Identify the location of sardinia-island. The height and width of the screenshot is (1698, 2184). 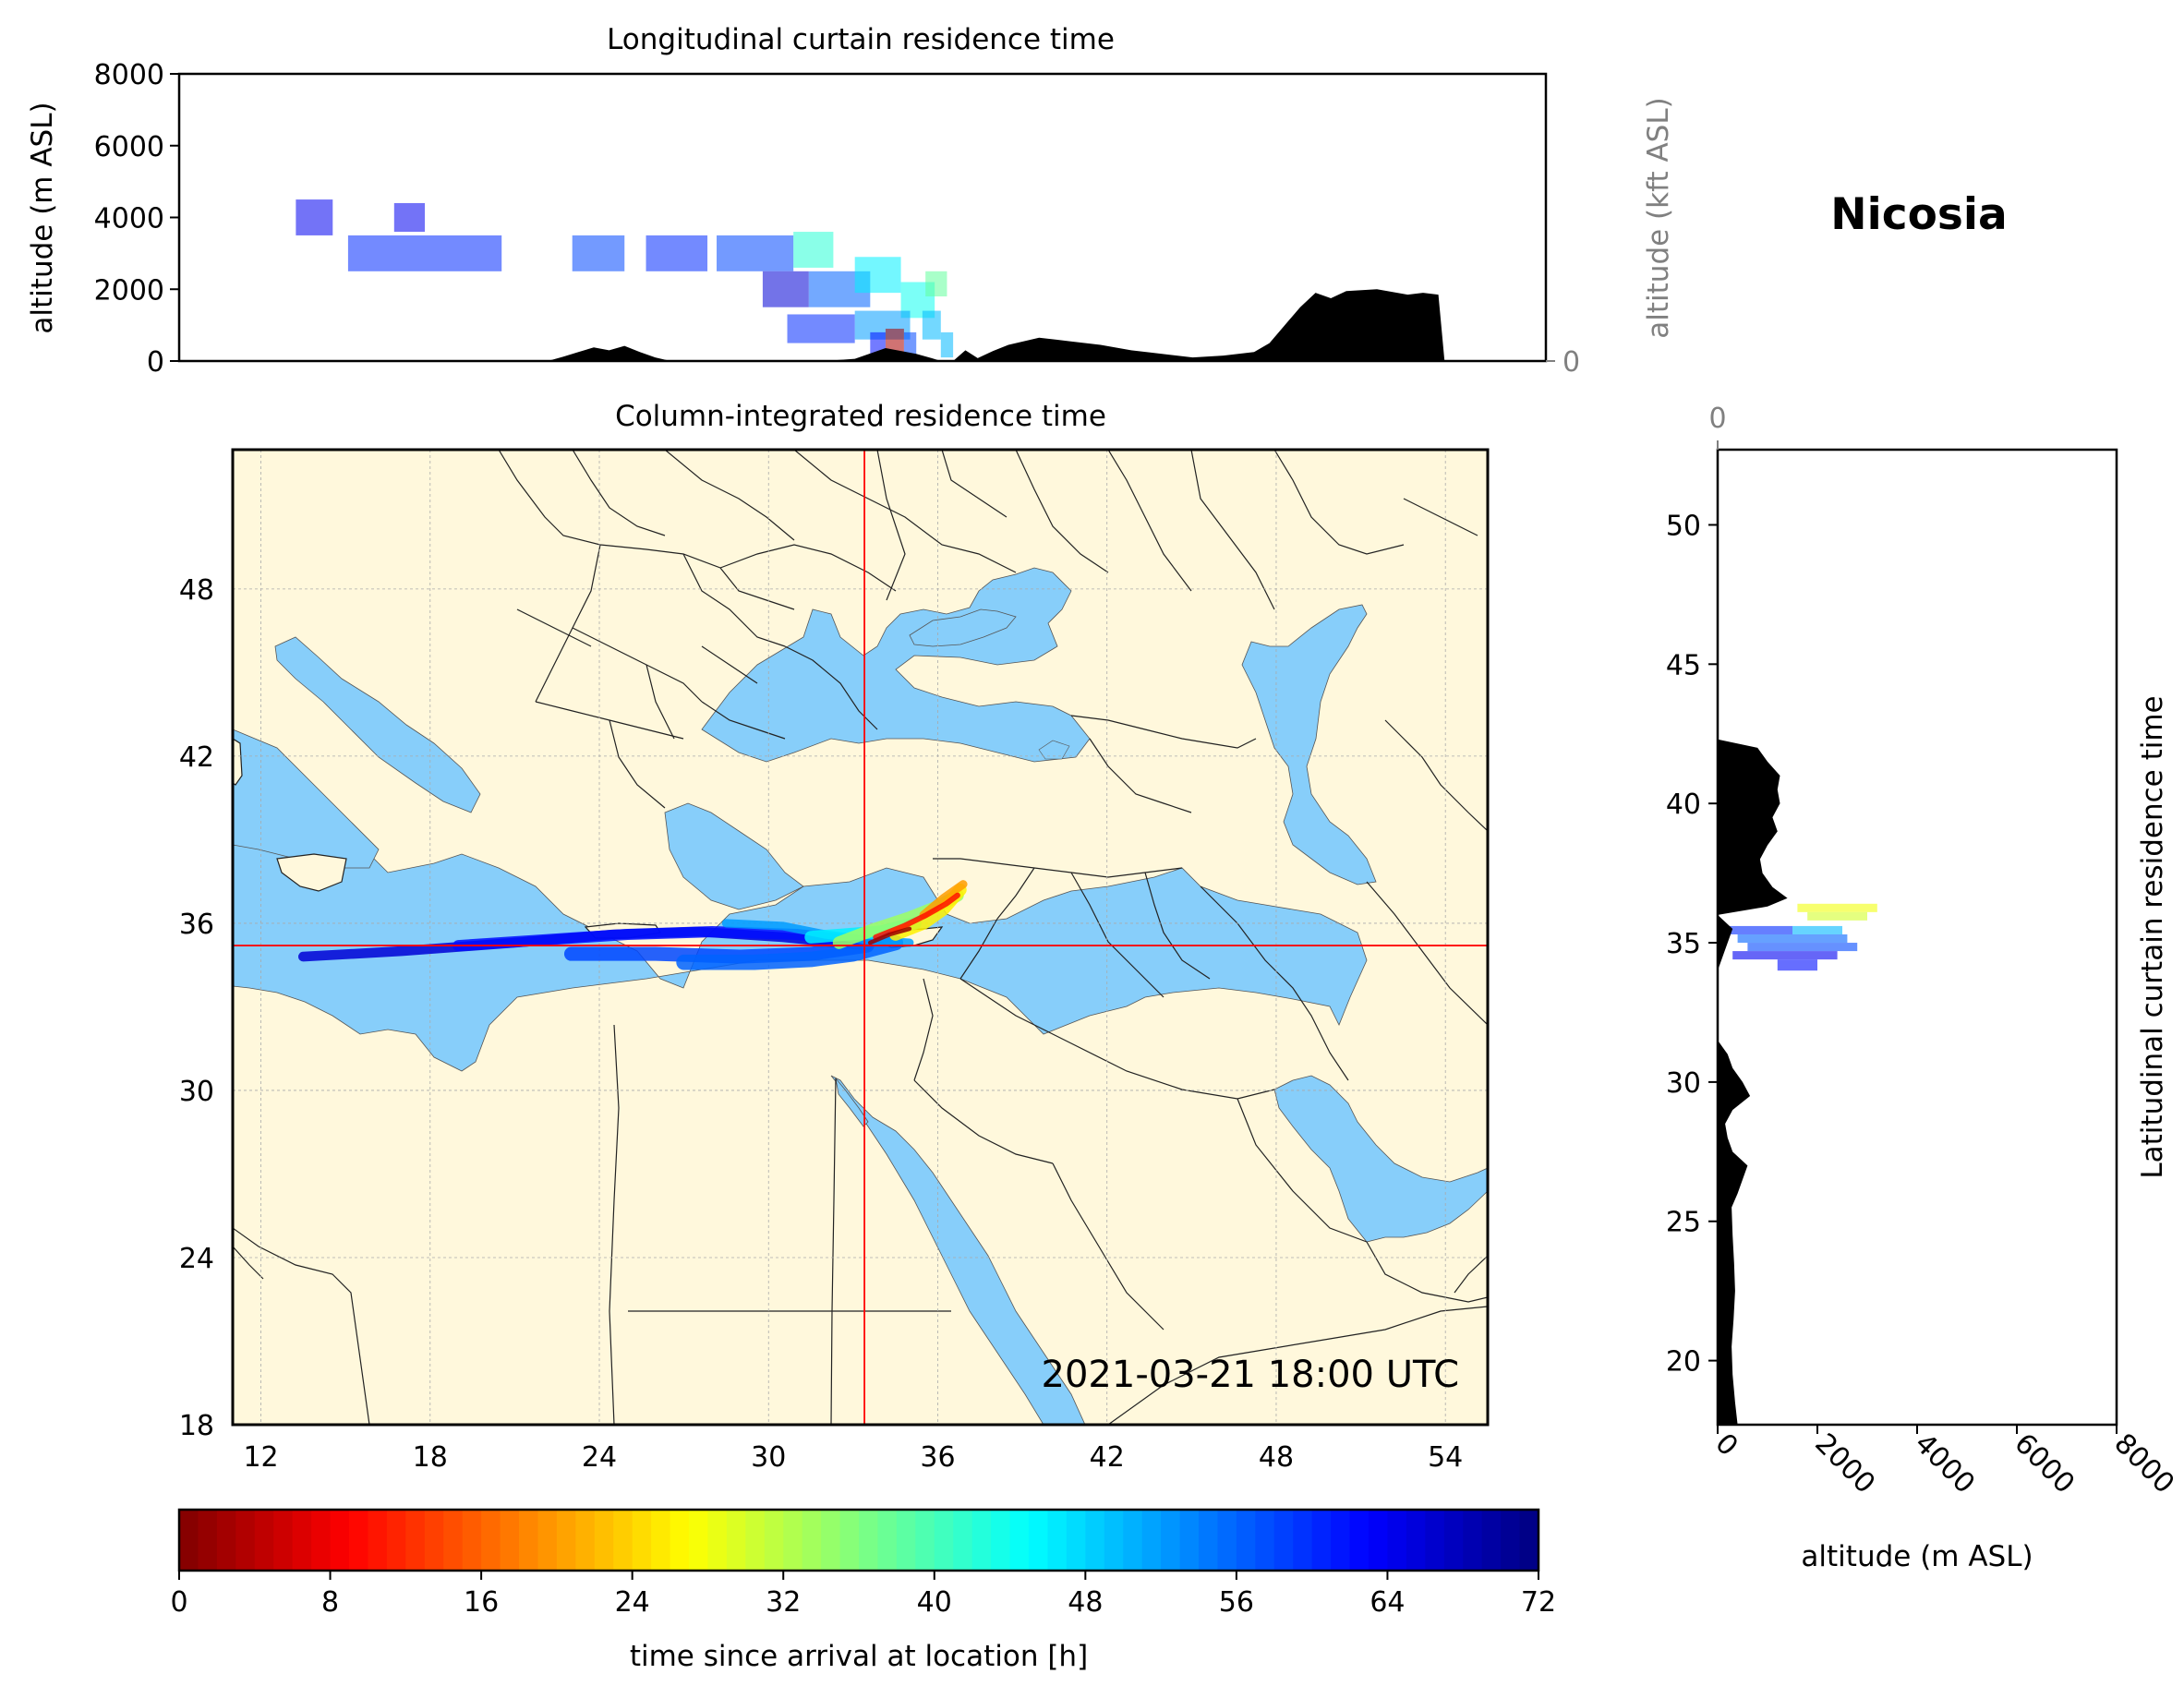
(238, 762).